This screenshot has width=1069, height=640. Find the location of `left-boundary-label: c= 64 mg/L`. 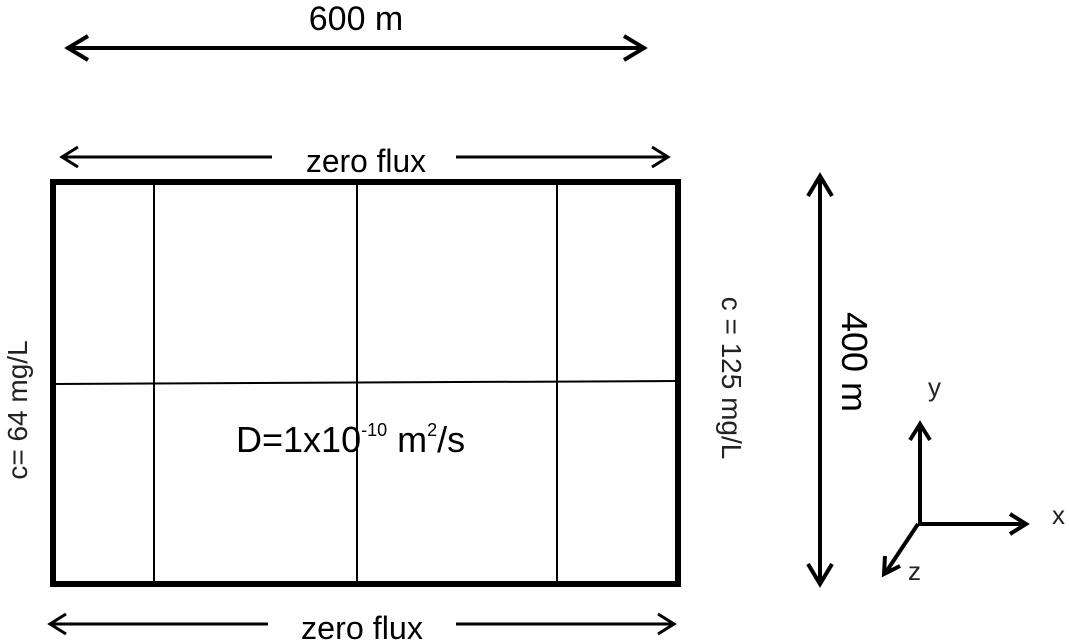

left-boundary-label: c= 64 mg/L is located at coordinates (17, 409).